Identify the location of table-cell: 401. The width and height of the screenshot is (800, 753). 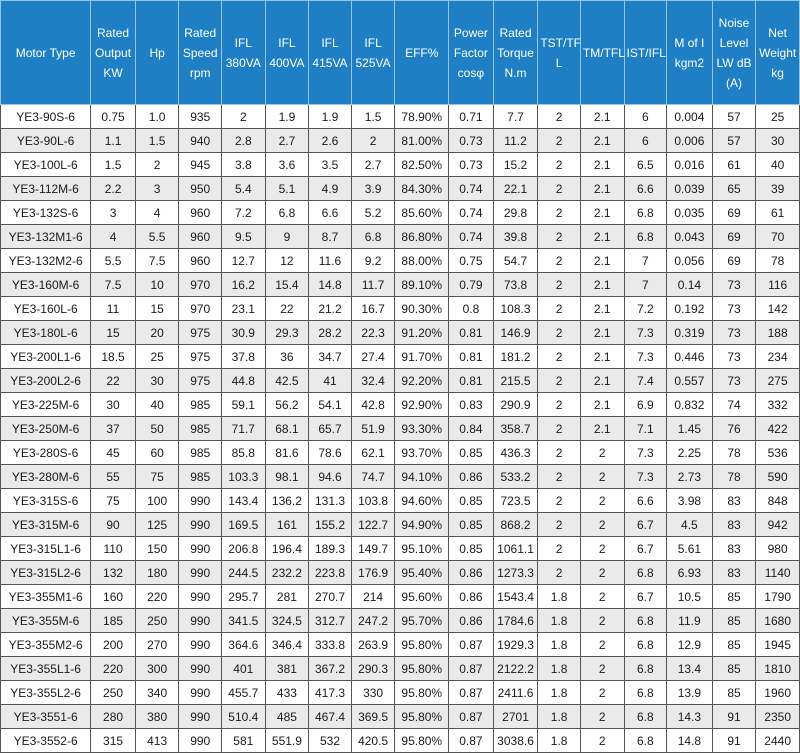
(243, 668).